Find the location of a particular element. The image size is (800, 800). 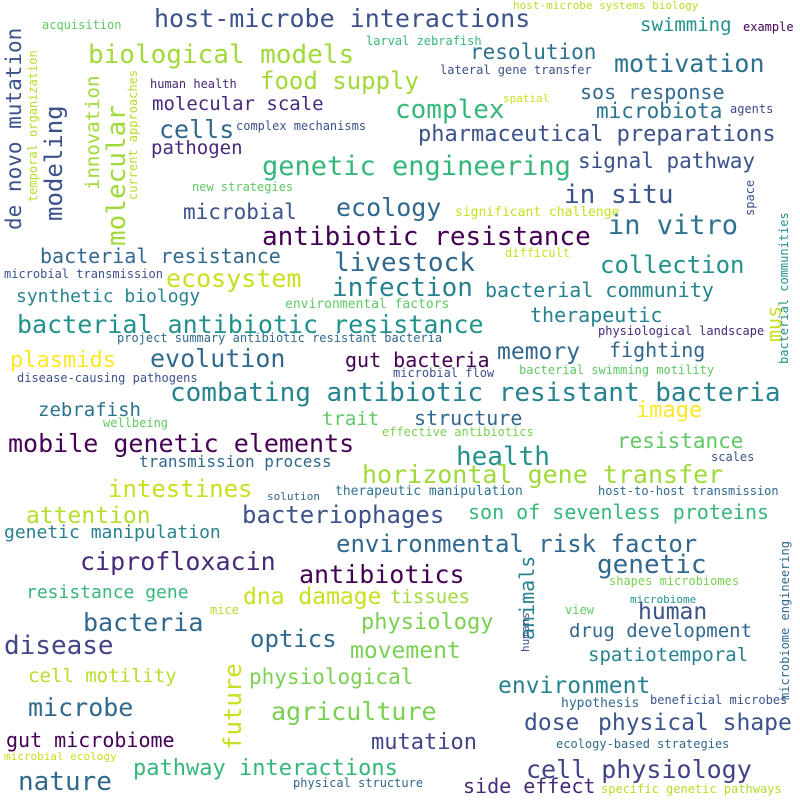

word-complex: complex is located at coordinates (450, 110).